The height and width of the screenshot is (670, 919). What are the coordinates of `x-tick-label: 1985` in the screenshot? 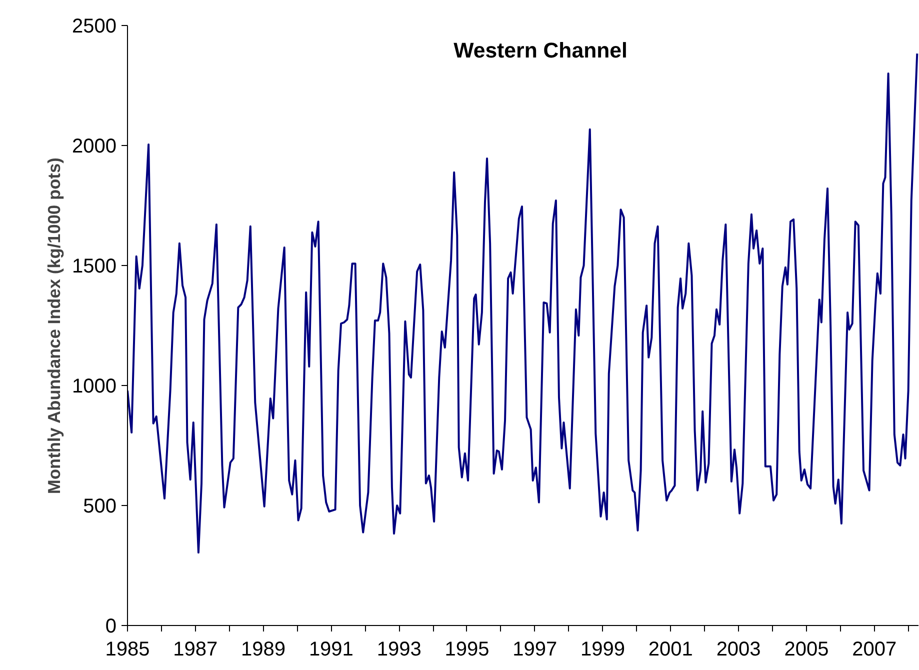 It's located at (127, 649).